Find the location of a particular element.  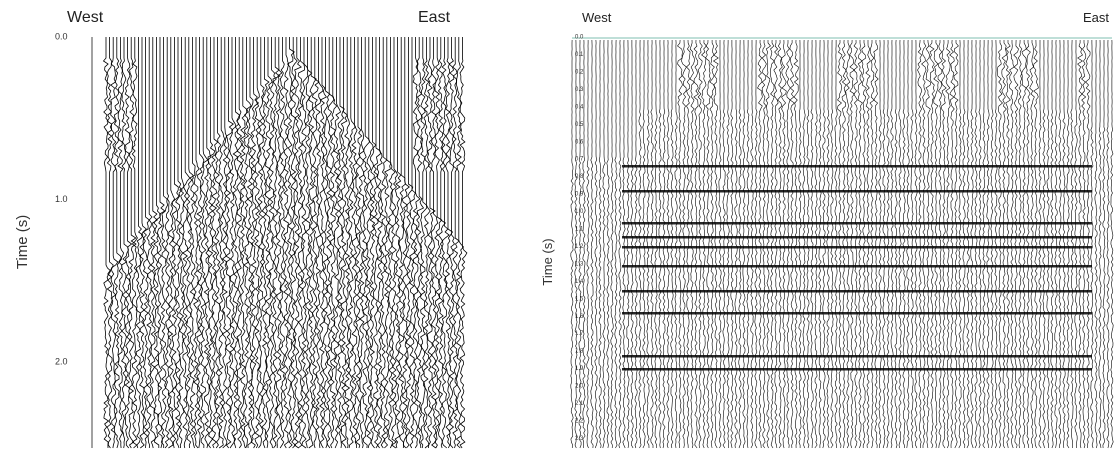

tick-label: 0.6 is located at coordinates (579, 142).